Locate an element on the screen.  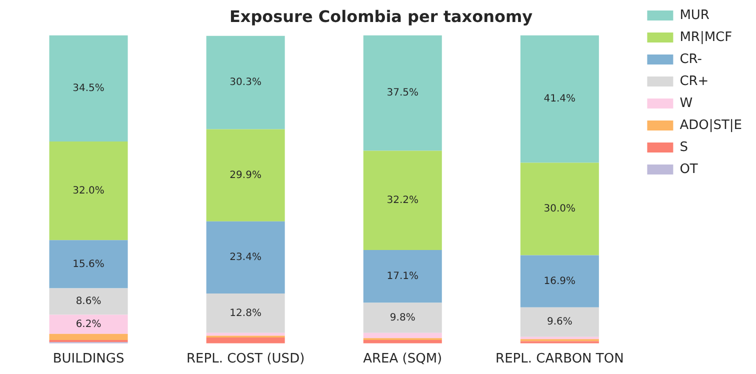
data-label: 30.0% is located at coordinates (560, 209).